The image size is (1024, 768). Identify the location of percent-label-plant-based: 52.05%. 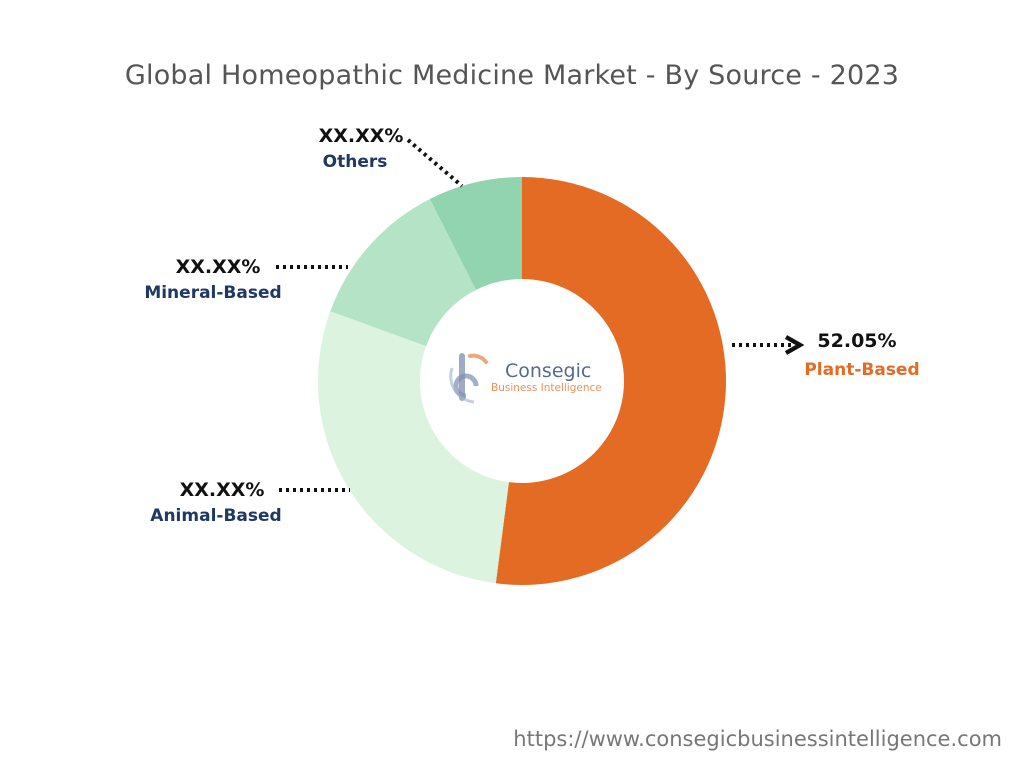
(856, 341).